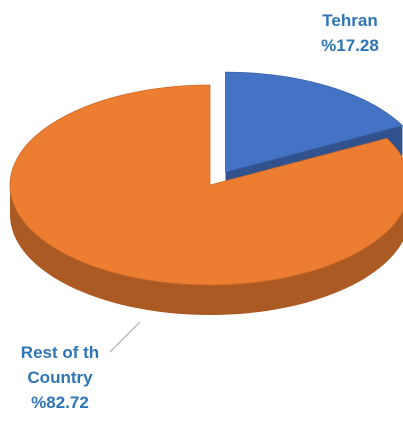 The width and height of the screenshot is (403, 433). I want to click on slice-value: %82.72, so click(60, 402).